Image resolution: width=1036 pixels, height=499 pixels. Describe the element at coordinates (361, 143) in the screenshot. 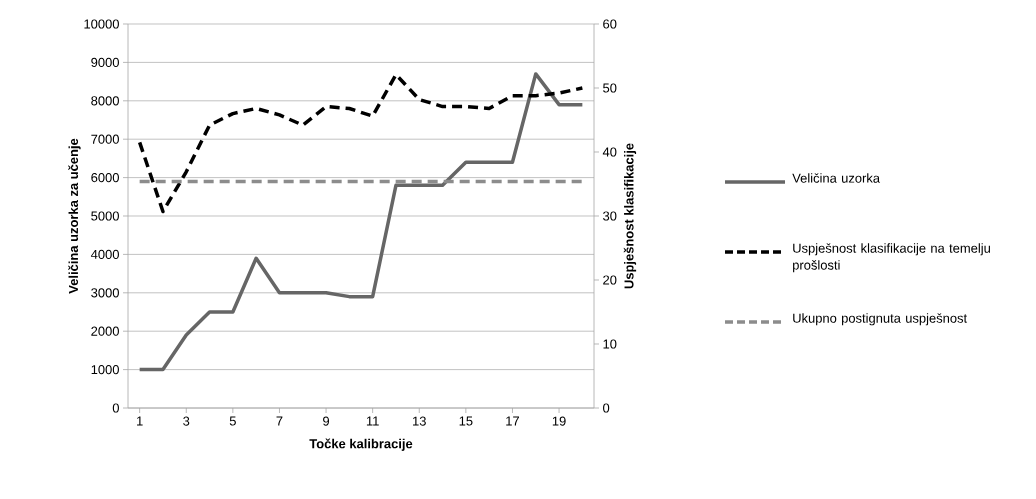

I see `line-series` at that location.